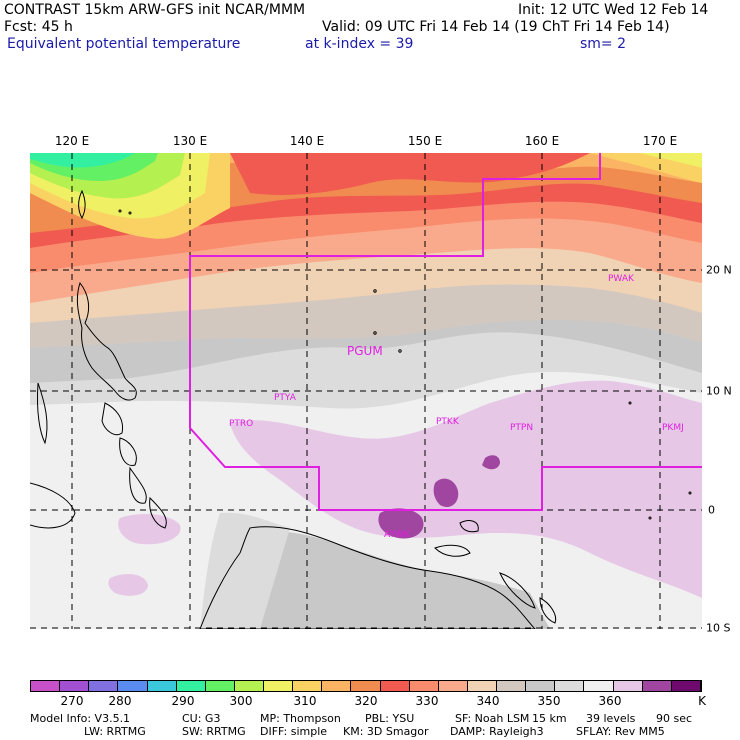  Describe the element at coordinates (294, 731) in the screenshot. I see `footer-item: DIFF: simple` at that location.